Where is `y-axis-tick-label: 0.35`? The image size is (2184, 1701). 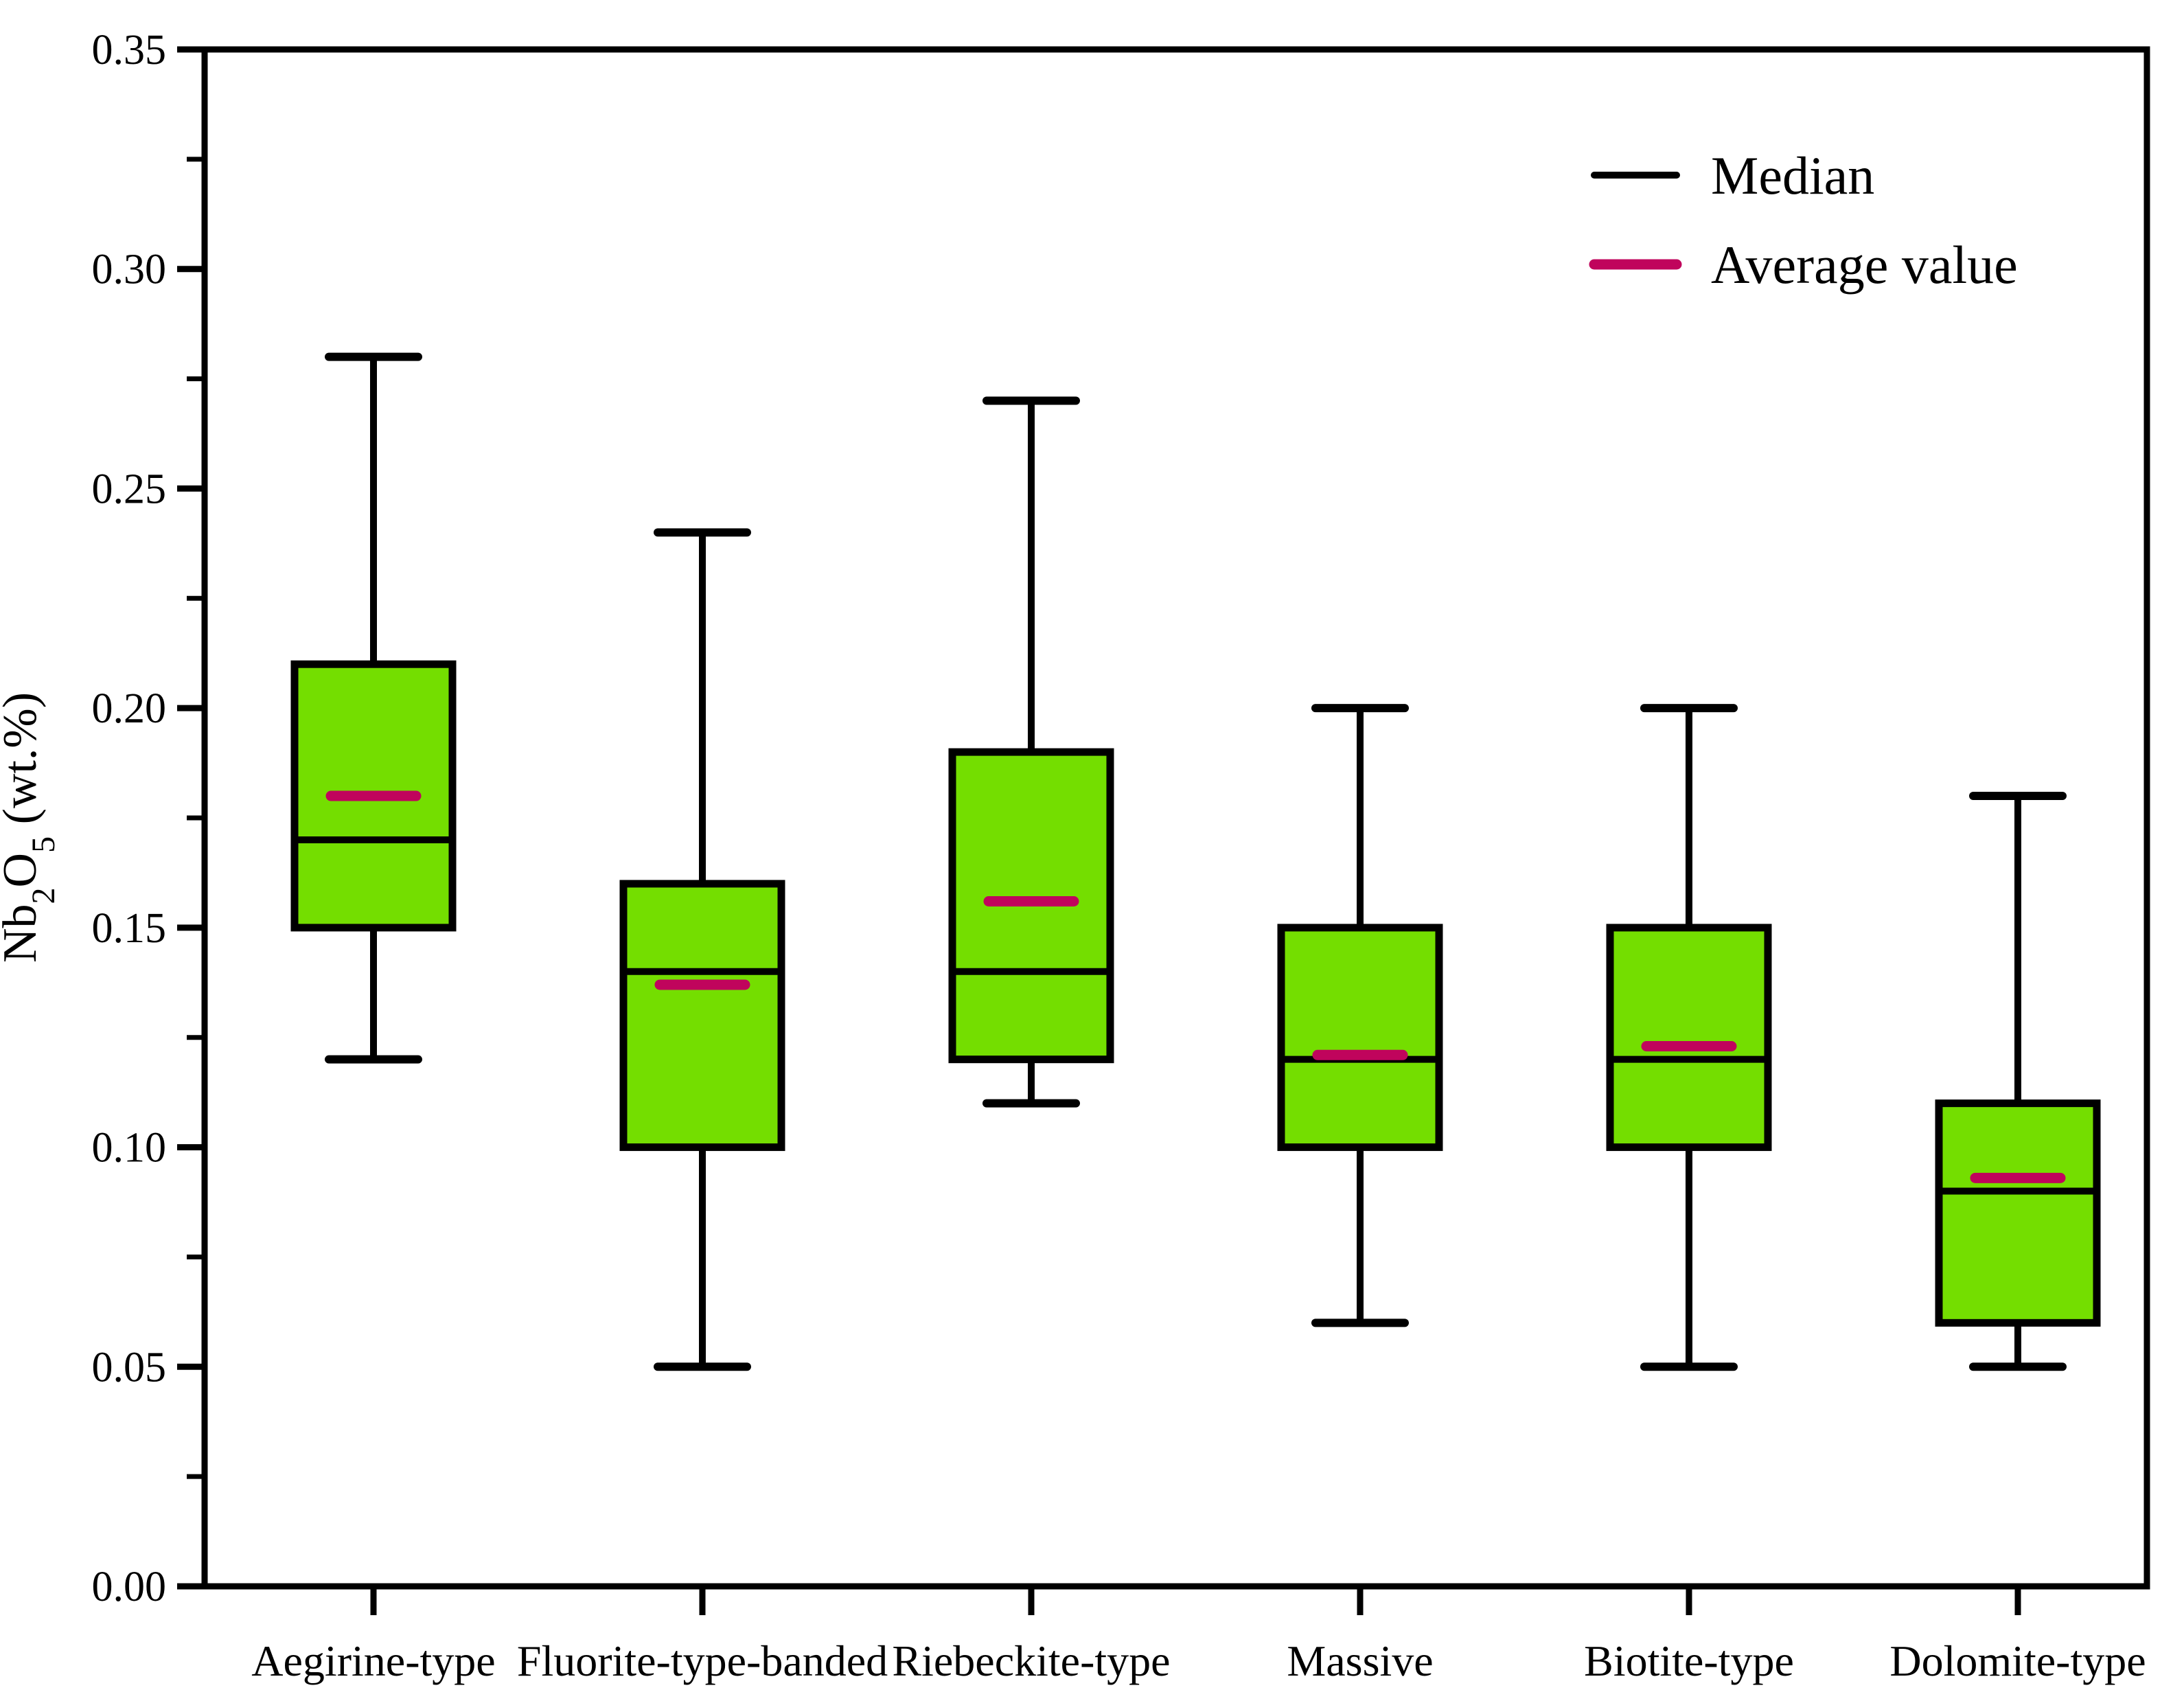 y-axis-tick-label: 0.35 is located at coordinates (129, 50).